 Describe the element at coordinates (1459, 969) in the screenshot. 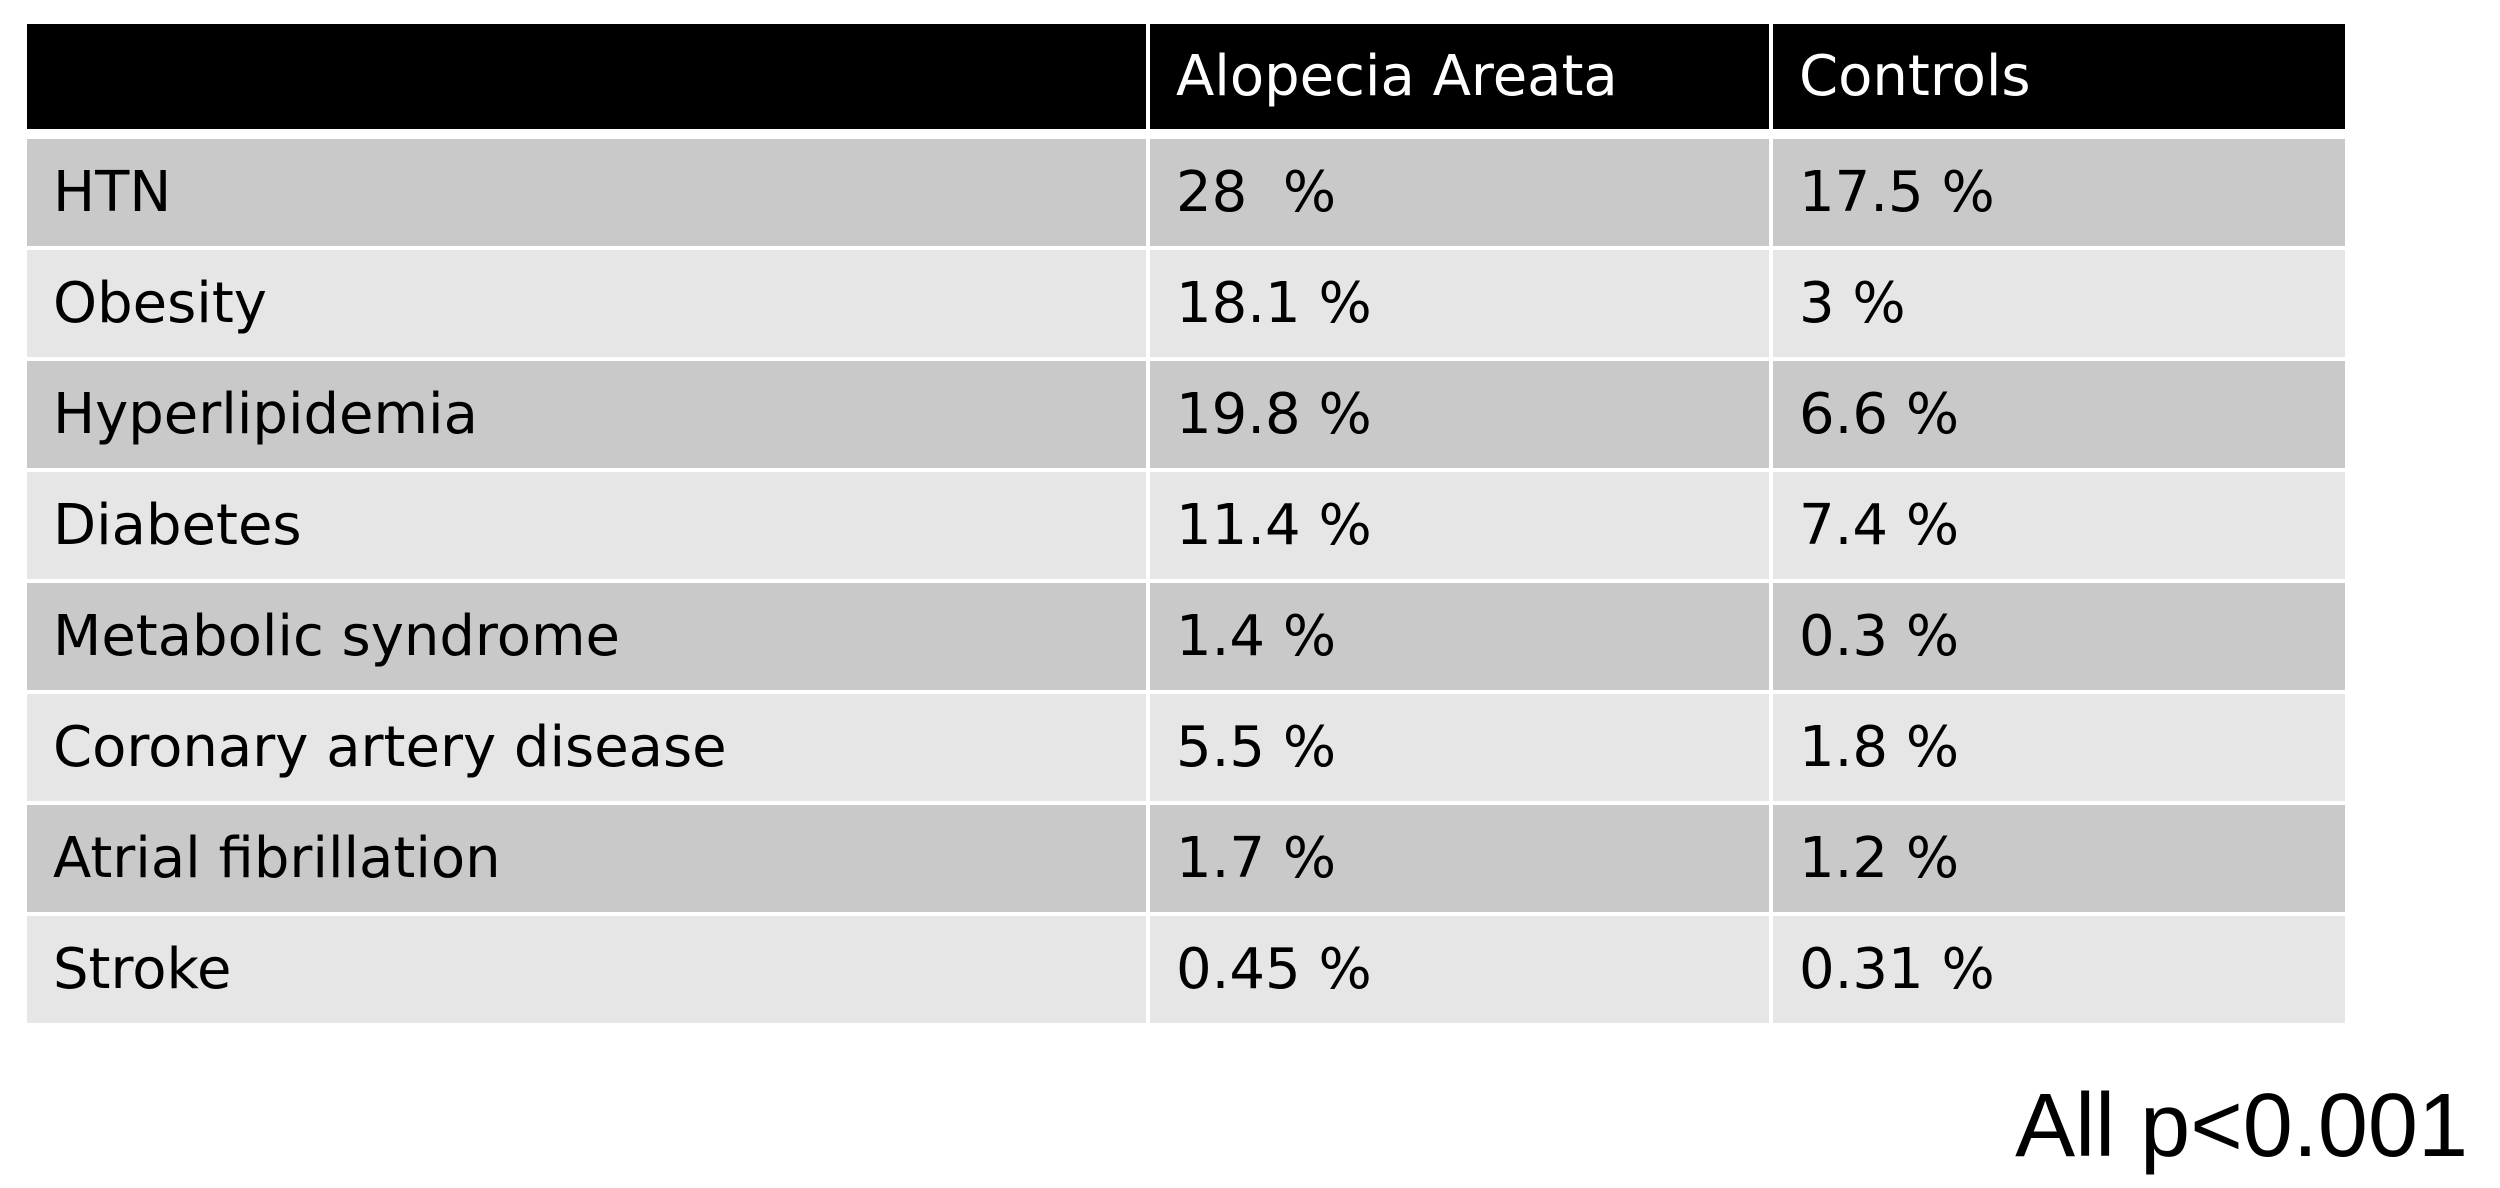

I see `table-cell: 0.45 %` at that location.